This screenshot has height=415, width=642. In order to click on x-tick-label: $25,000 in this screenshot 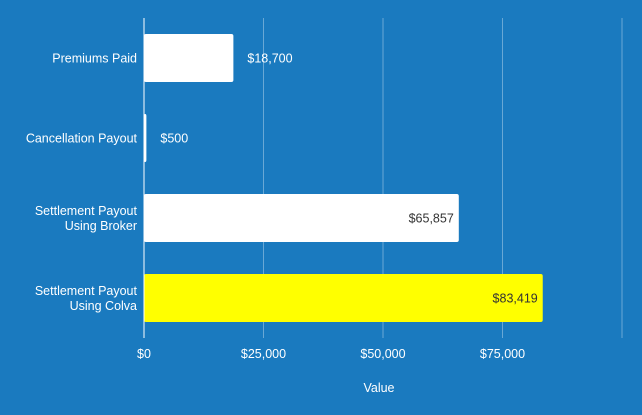, I will do `click(263, 354)`.